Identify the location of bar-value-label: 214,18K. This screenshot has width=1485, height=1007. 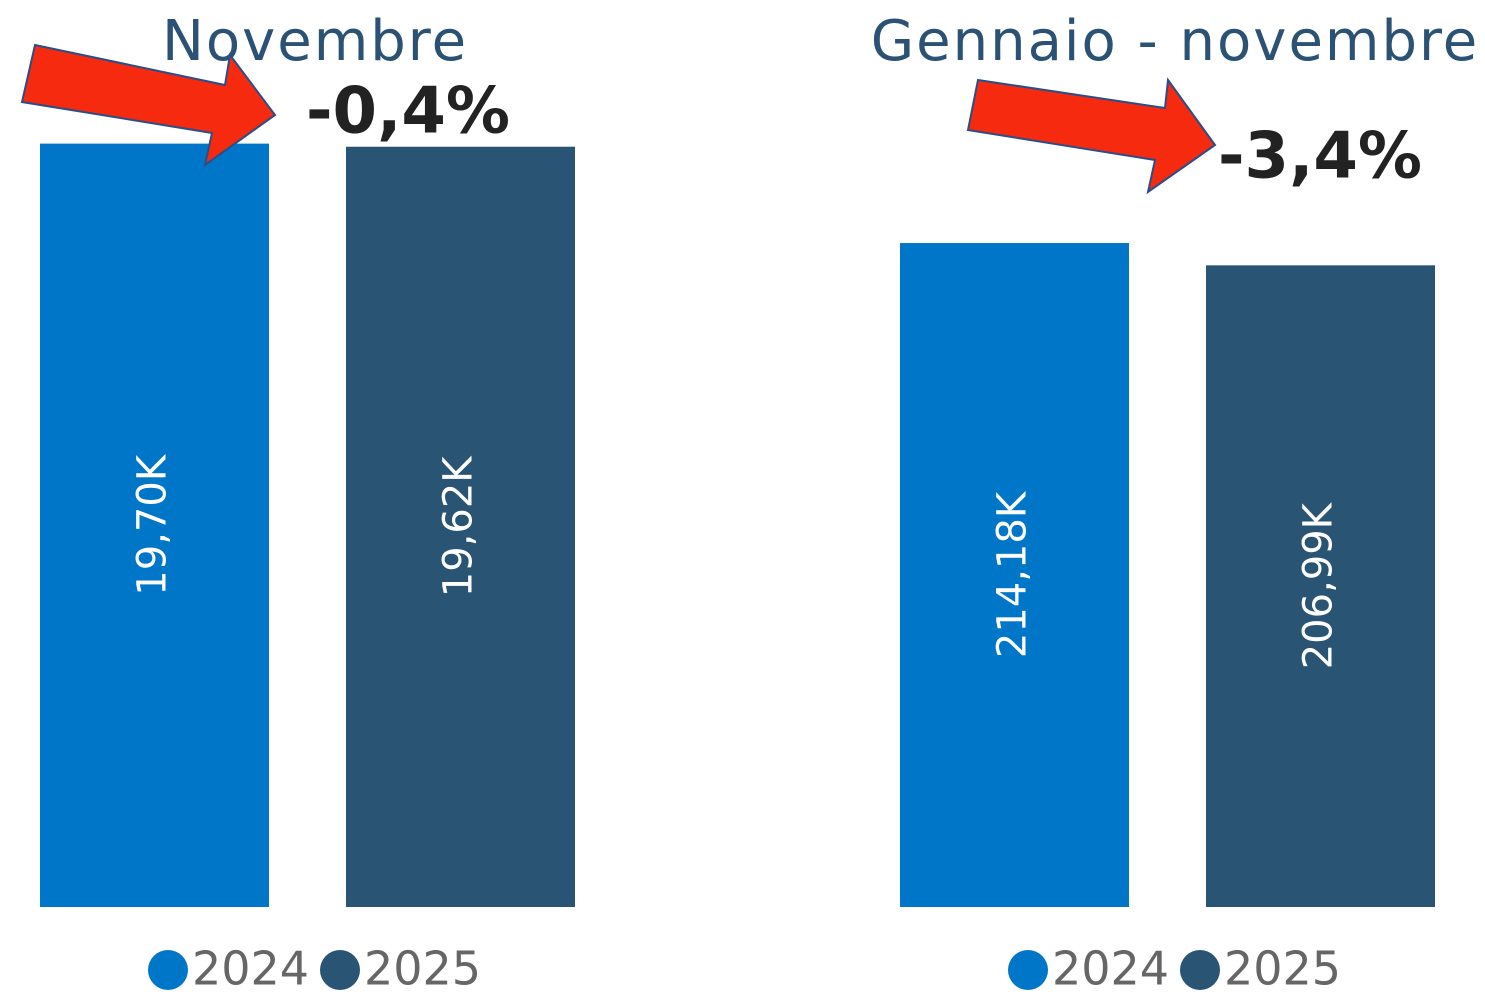
(1013, 574).